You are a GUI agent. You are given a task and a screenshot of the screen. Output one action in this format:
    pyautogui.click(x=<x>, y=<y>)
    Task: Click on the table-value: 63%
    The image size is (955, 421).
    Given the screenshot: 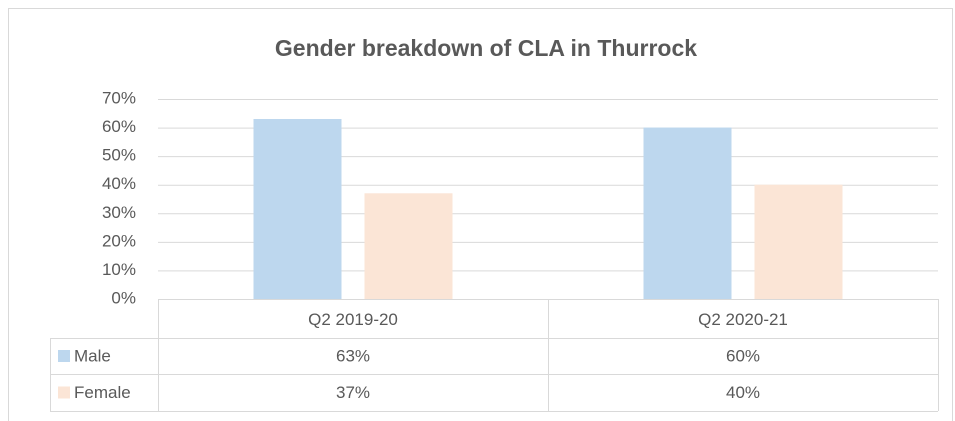 What is the action you would take?
    pyautogui.click(x=353, y=355)
    